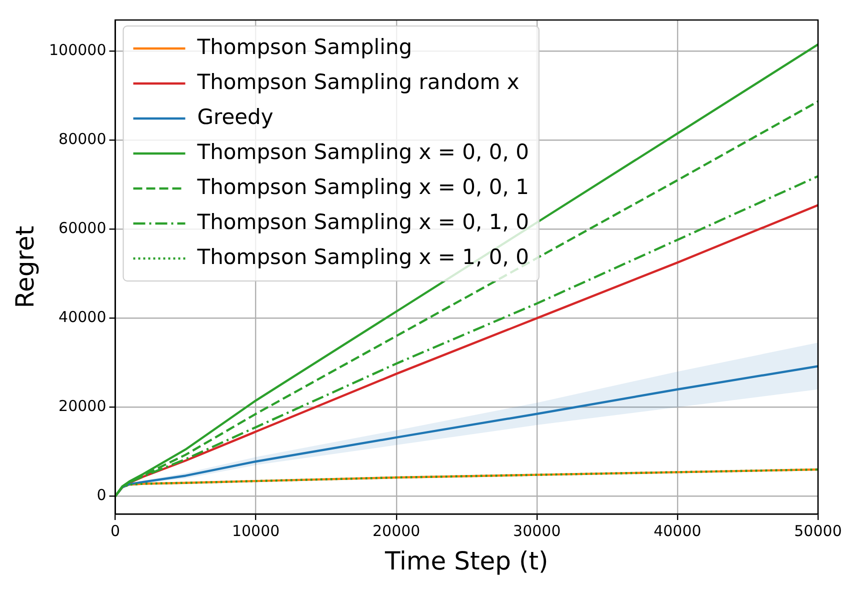  I want to click on y-tick-label: 20000, so click(82, 406).